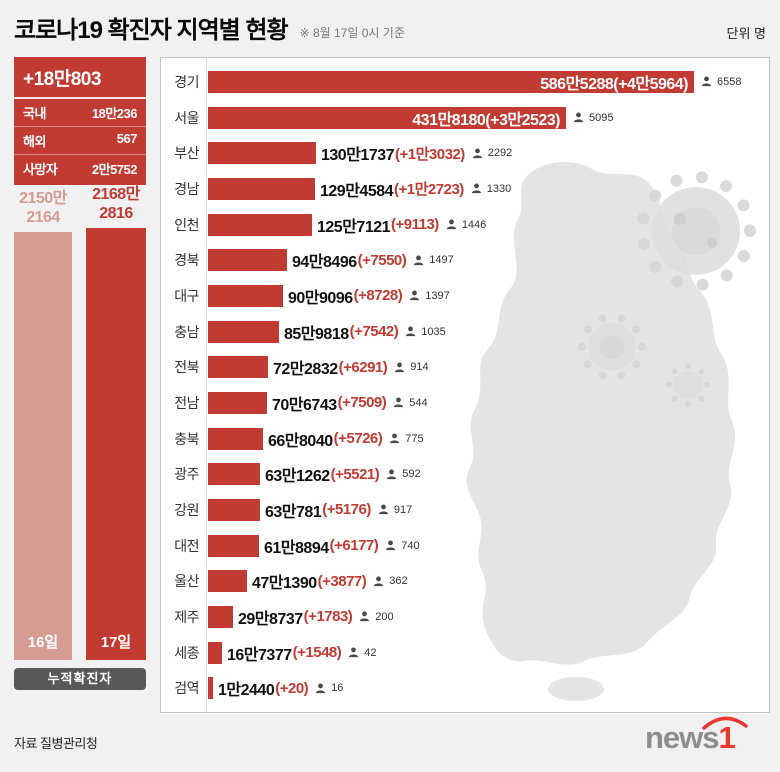 Image resolution: width=780 pixels, height=772 pixels. Describe the element at coordinates (316, 334) in the screenshot. I see `bar-total-text: 85만9818` at that location.